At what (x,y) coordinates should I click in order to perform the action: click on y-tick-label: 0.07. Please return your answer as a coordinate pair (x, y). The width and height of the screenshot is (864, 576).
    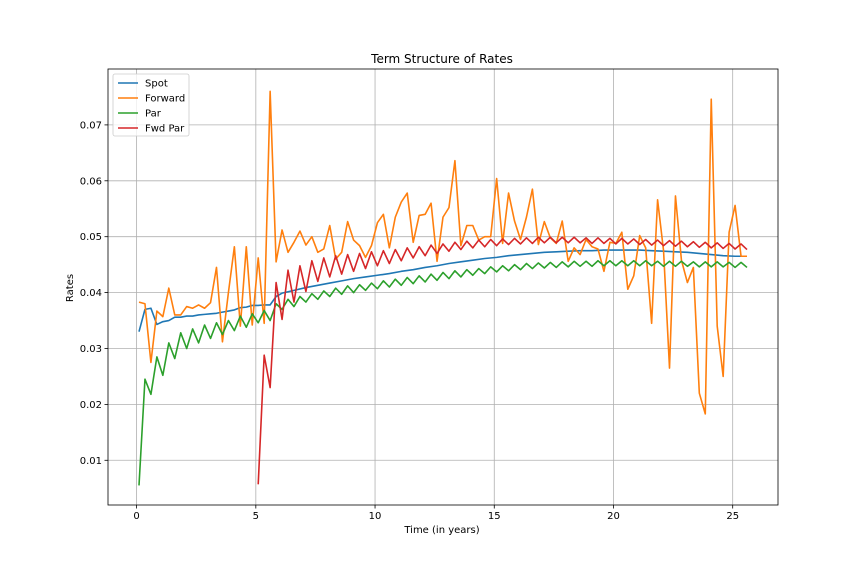
    Looking at the image, I should click on (91, 125).